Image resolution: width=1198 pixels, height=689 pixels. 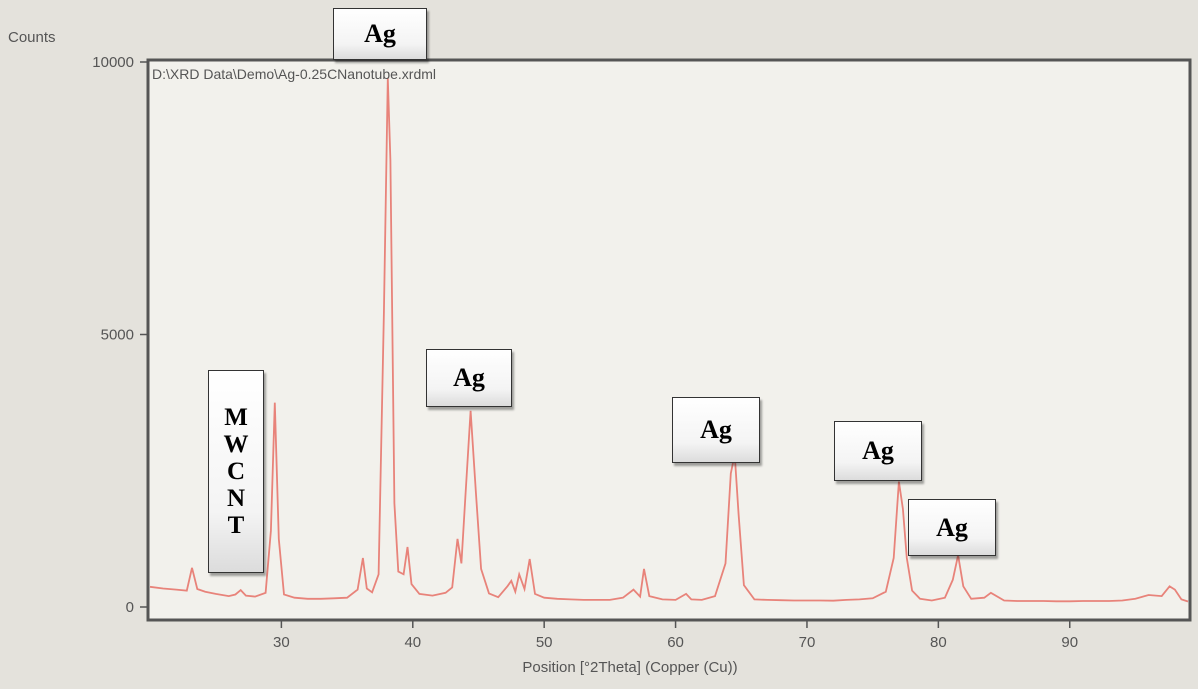 What do you see at coordinates (412, 642) in the screenshot?
I see `x-tick-label: 40` at bounding box center [412, 642].